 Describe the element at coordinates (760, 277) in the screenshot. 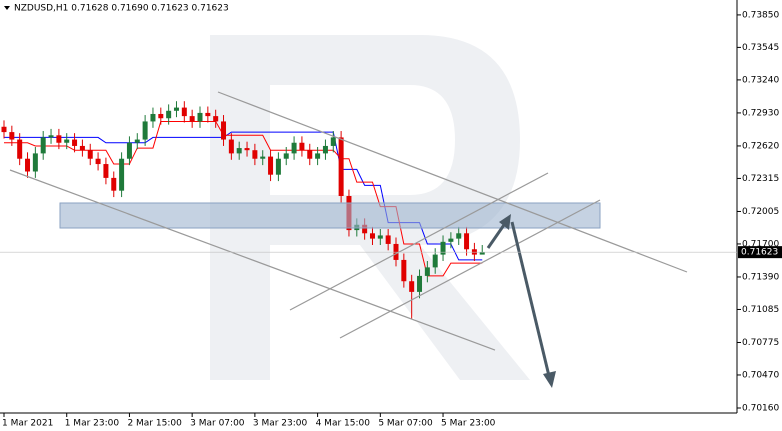

I see `y-tick-label: 0.71390` at that location.